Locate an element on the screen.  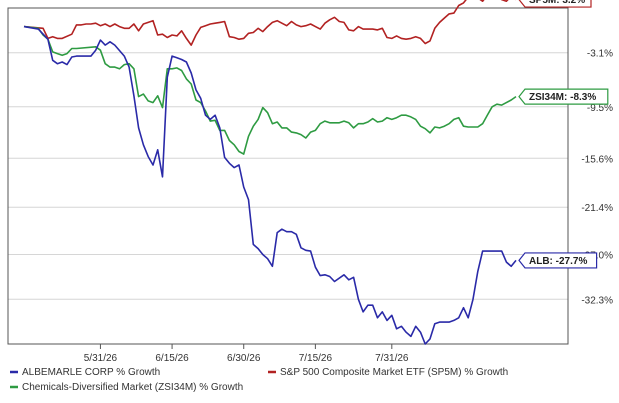
y-tick-label: -32.3% is located at coordinates (597, 300).